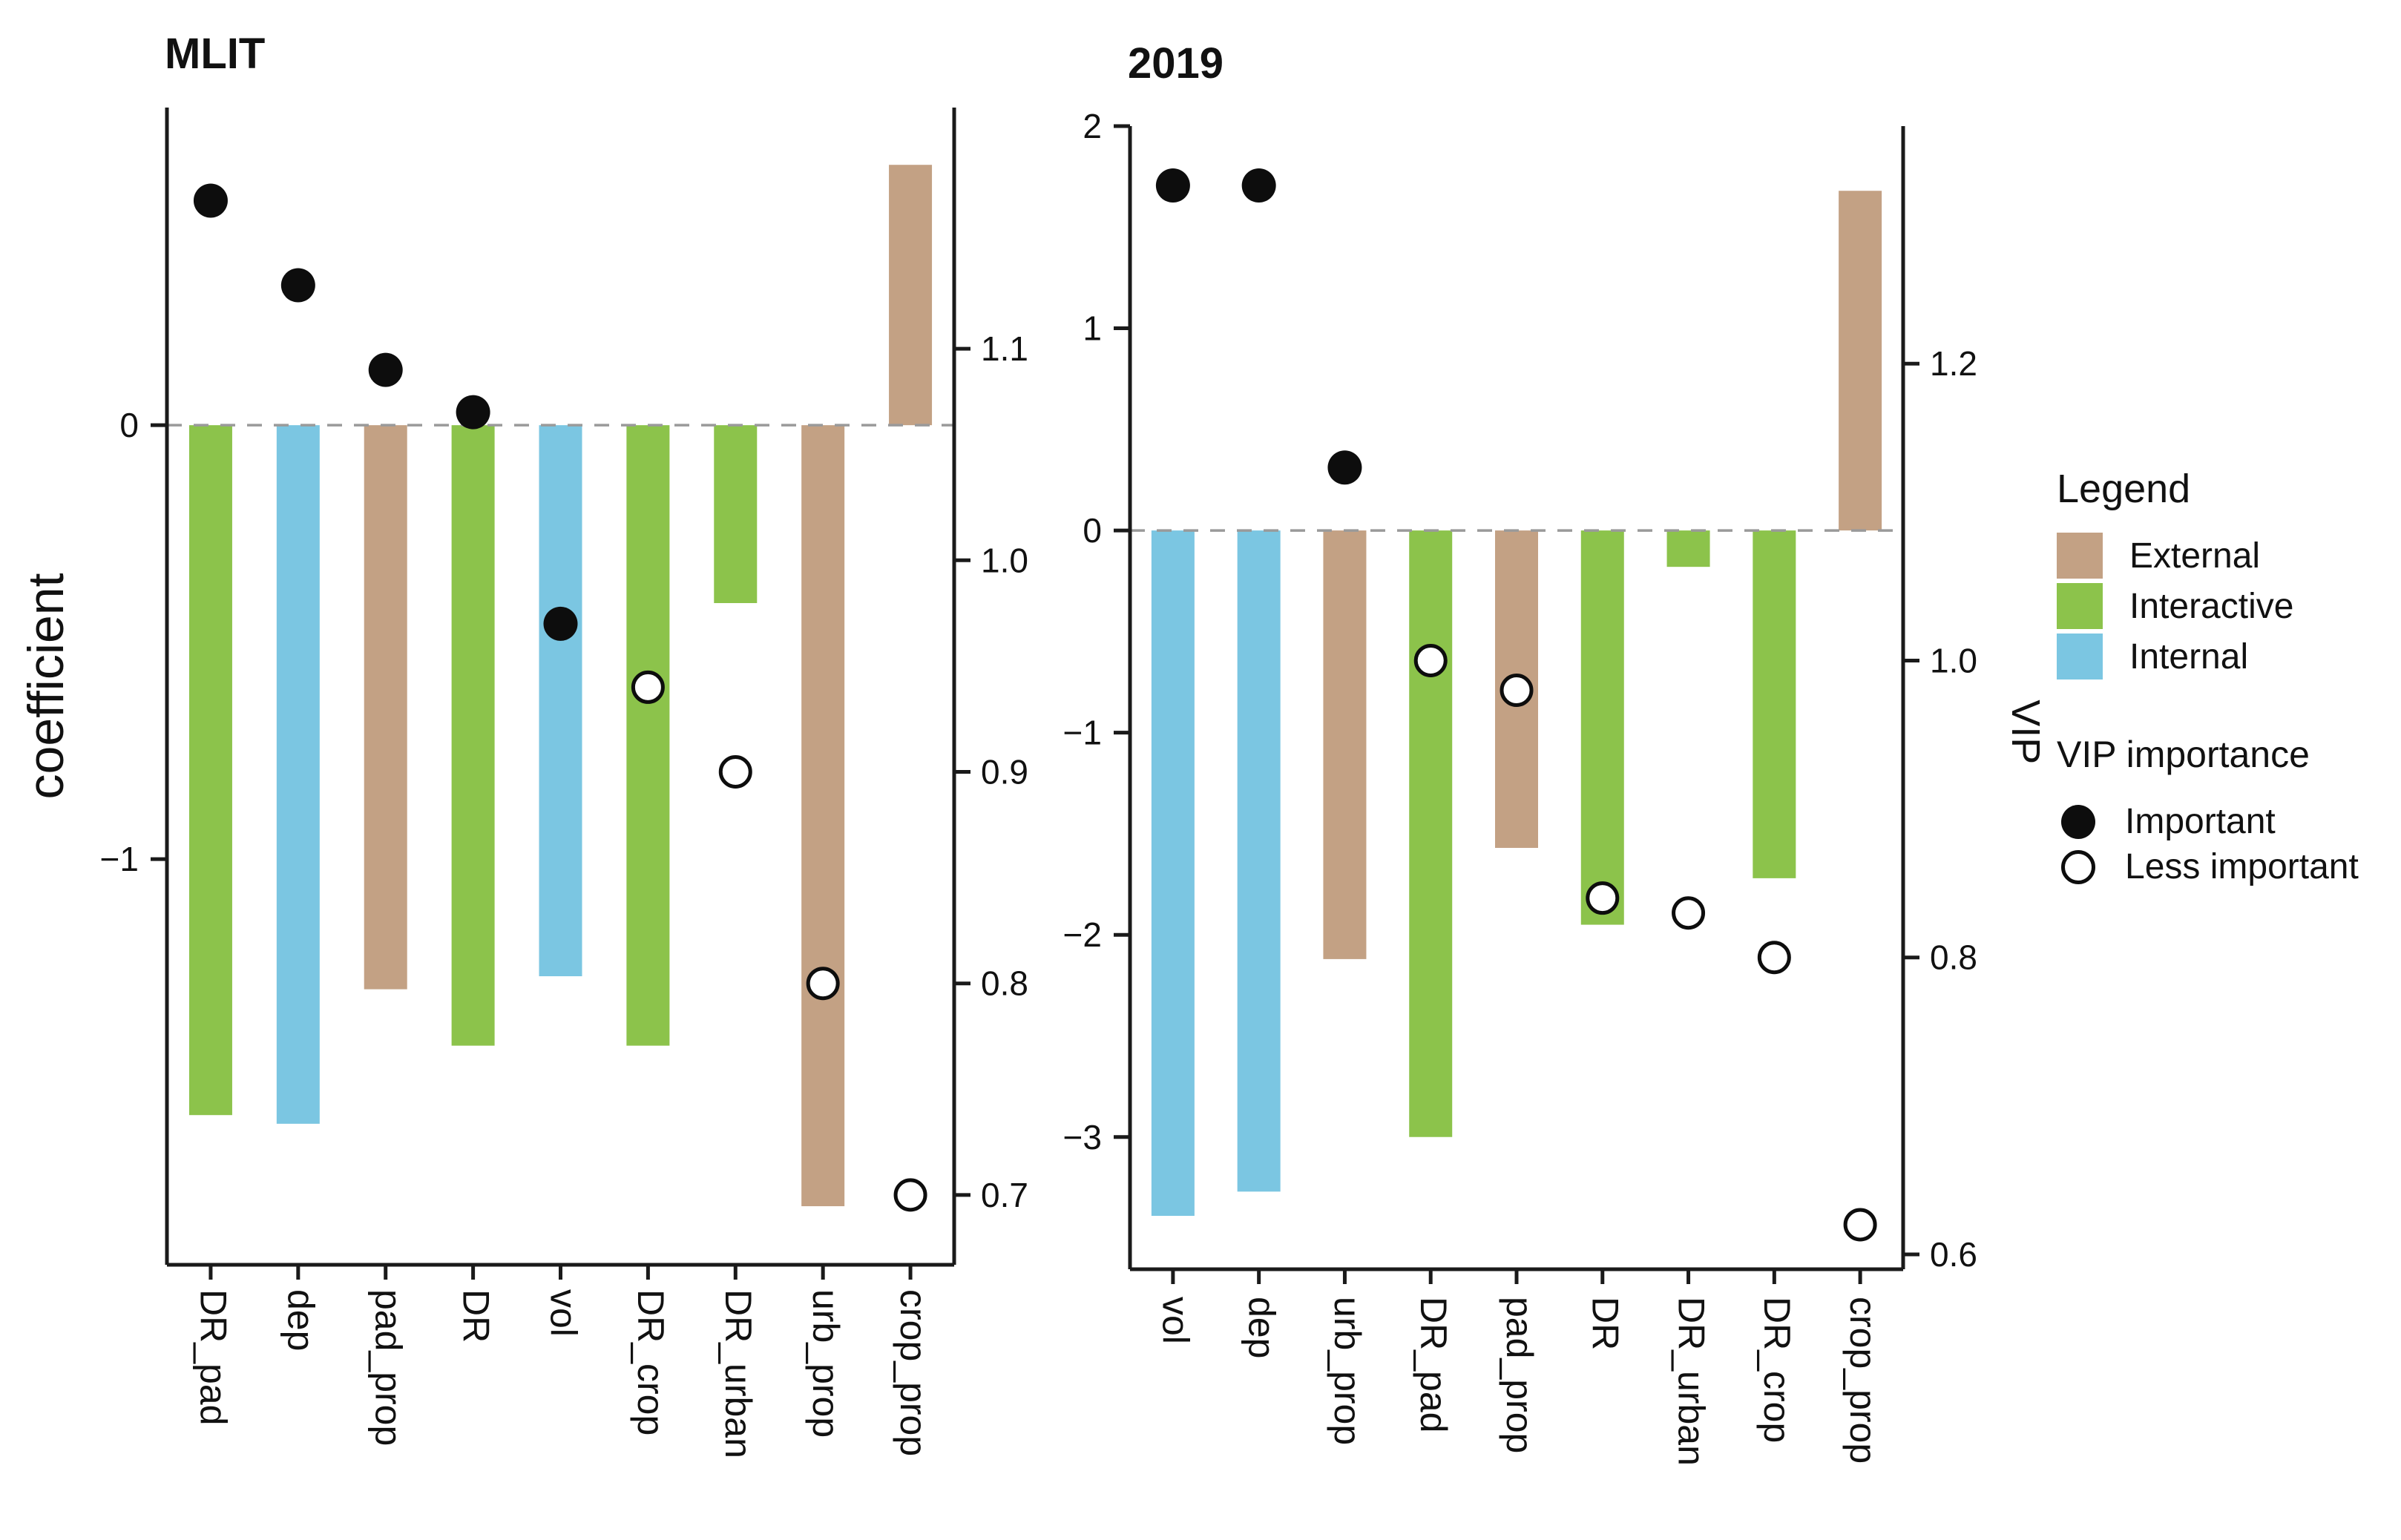 Image resolution: width=2401 pixels, height=1540 pixels. What do you see at coordinates (2080, 656) in the screenshot?
I see `internal-color-swatch` at bounding box center [2080, 656].